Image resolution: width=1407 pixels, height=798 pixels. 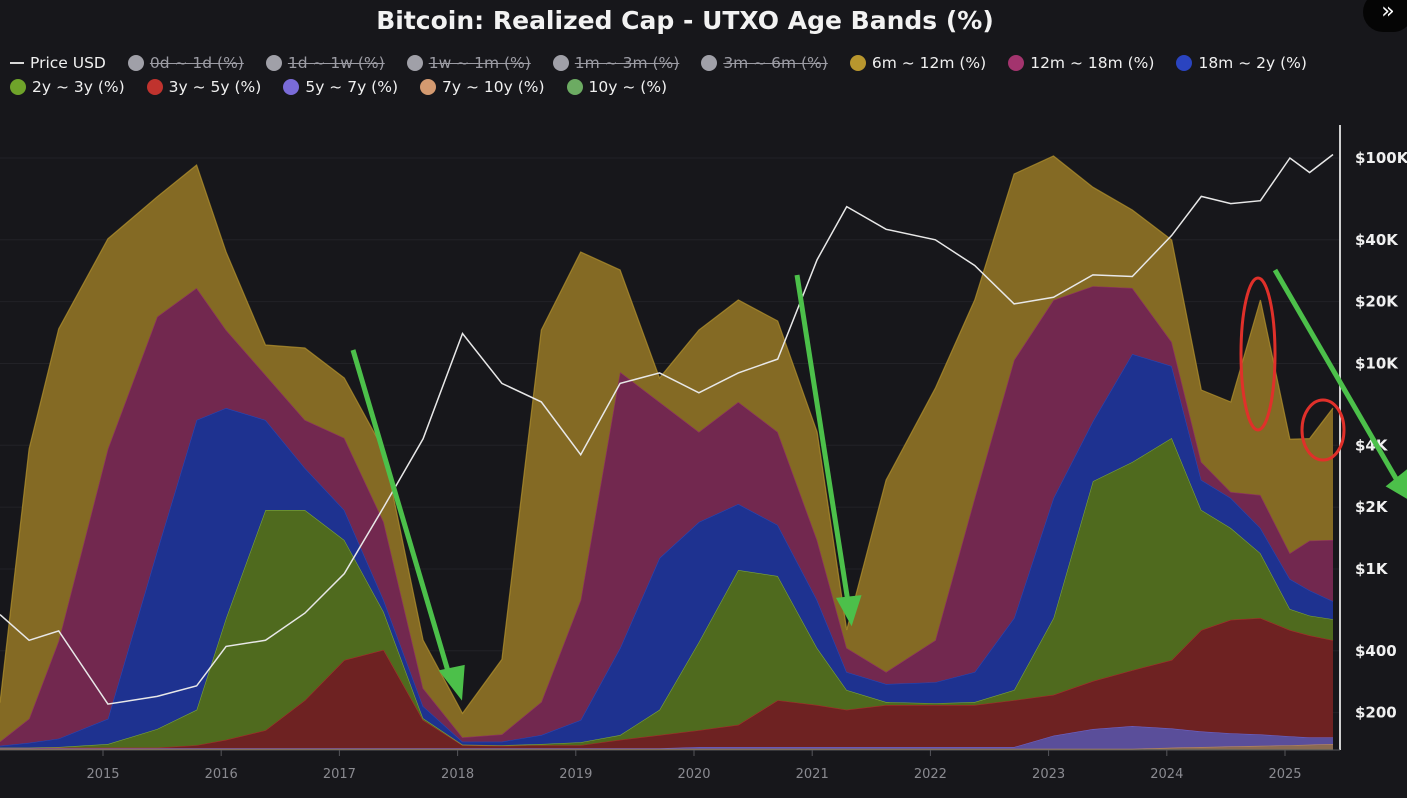 What do you see at coordinates (1385, 16) in the screenshot?
I see `double-chevron-right-icon: »` at bounding box center [1385, 16].